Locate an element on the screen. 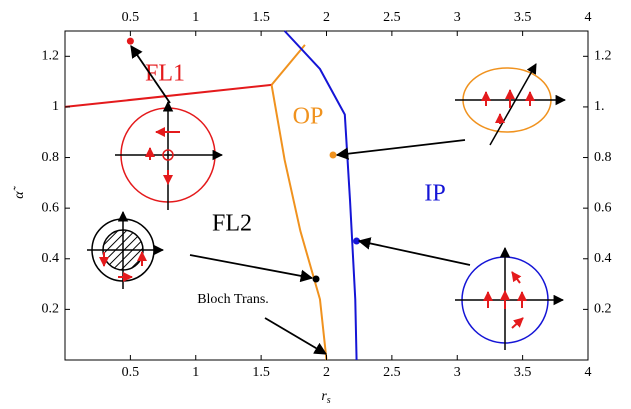  region-label: IP is located at coordinates (434, 194).